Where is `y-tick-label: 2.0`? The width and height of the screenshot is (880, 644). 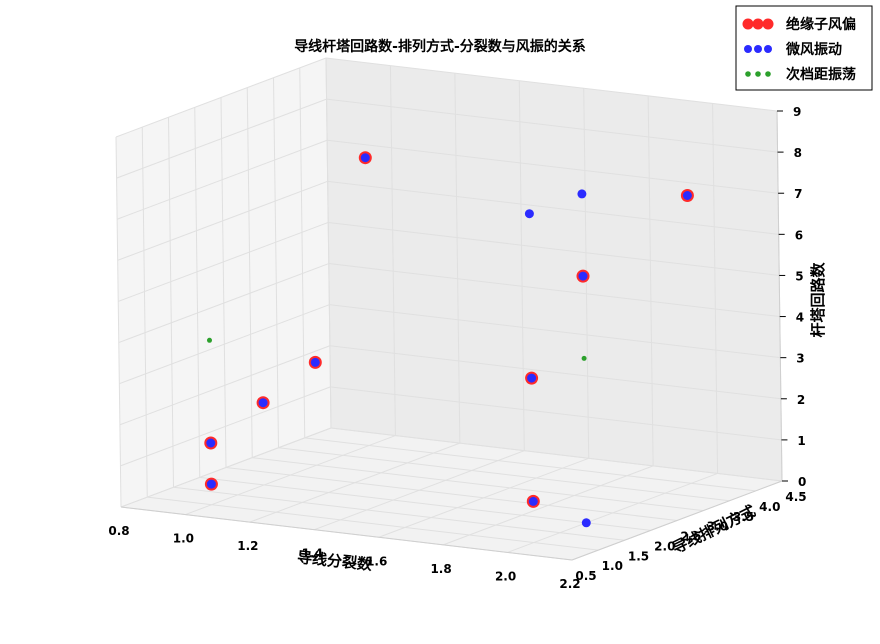
y-tick-label: 2.0 is located at coordinates (664, 546).